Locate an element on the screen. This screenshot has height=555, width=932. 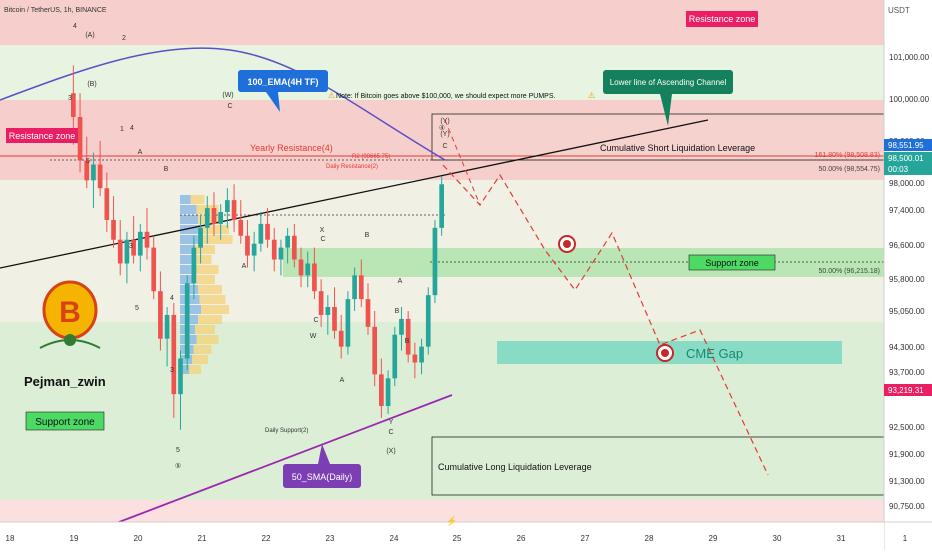
fib-label-161: 161.80% (98,508.83) is located at coordinates (847, 155).